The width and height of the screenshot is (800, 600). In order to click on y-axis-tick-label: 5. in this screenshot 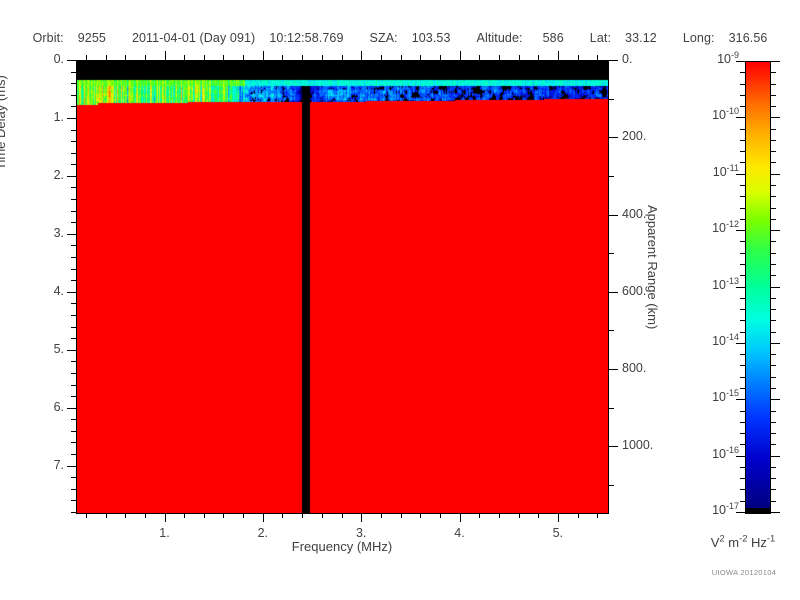, I will do `click(58, 348)`.